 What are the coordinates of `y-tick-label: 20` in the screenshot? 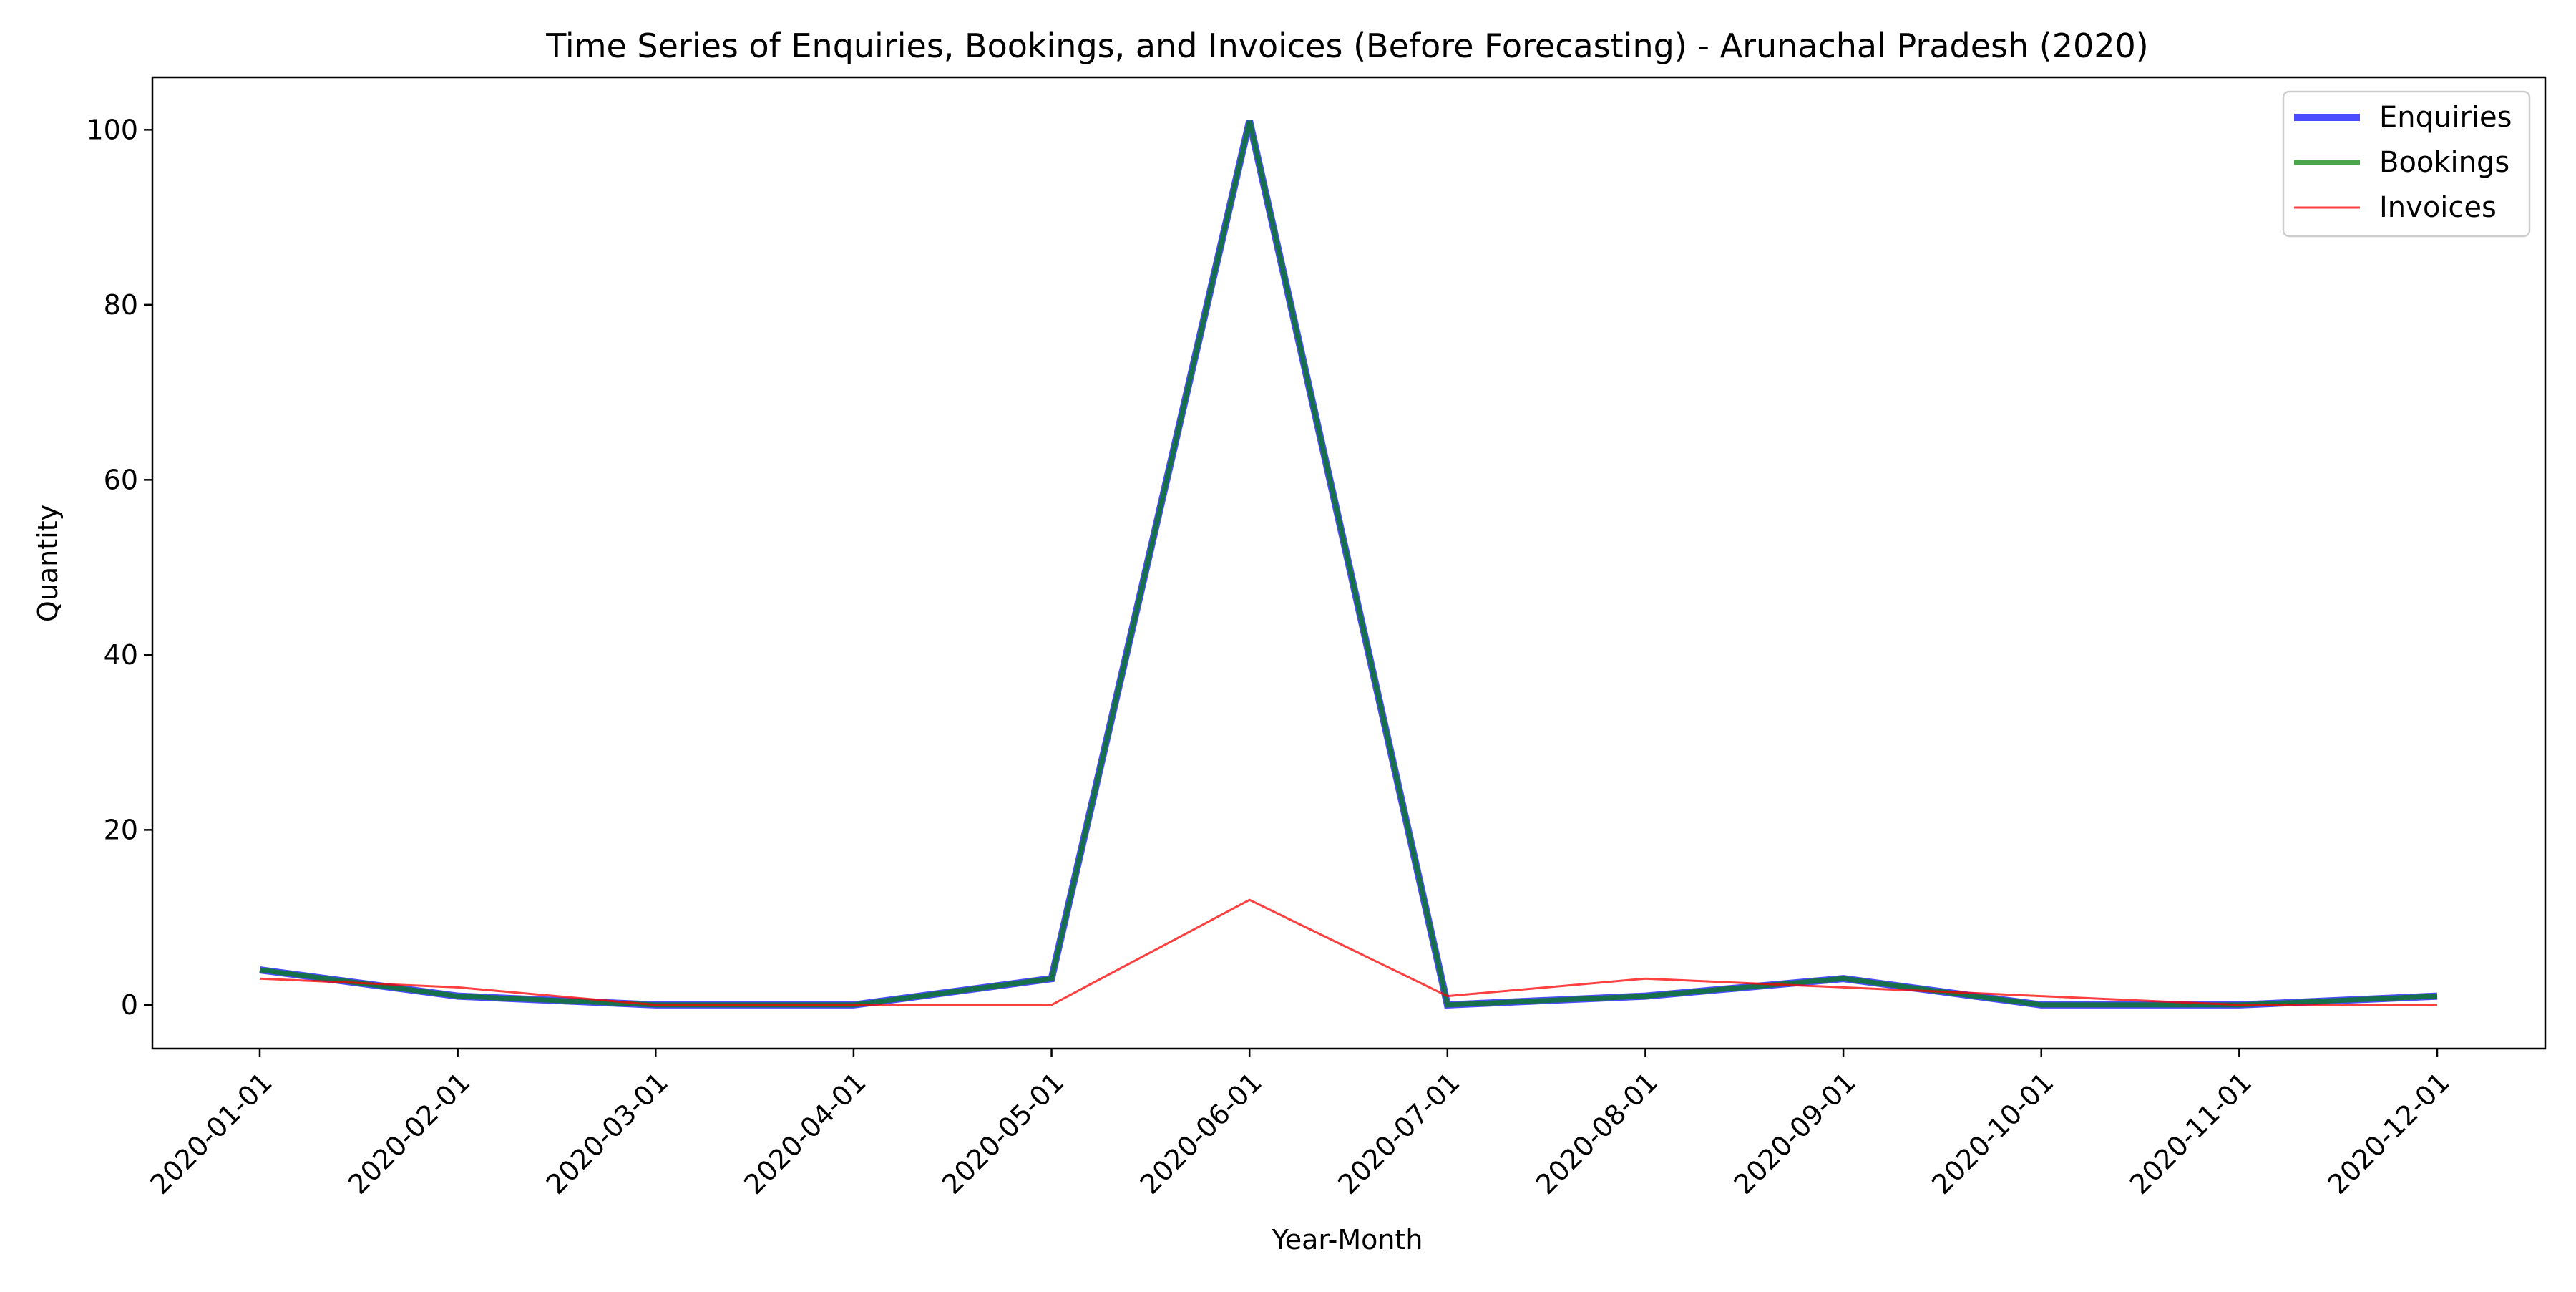 It's located at (121, 829).